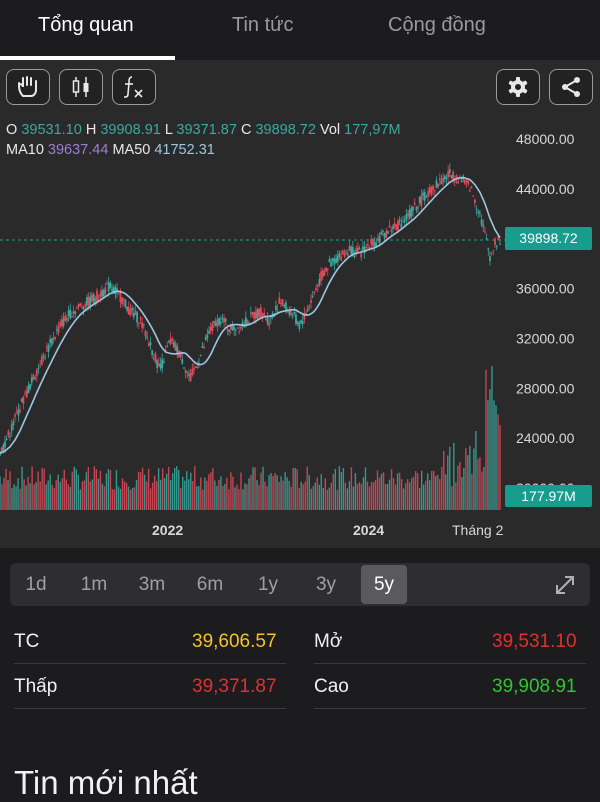  What do you see at coordinates (369, 530) in the screenshot?
I see `x-tick-label: 2024` at bounding box center [369, 530].